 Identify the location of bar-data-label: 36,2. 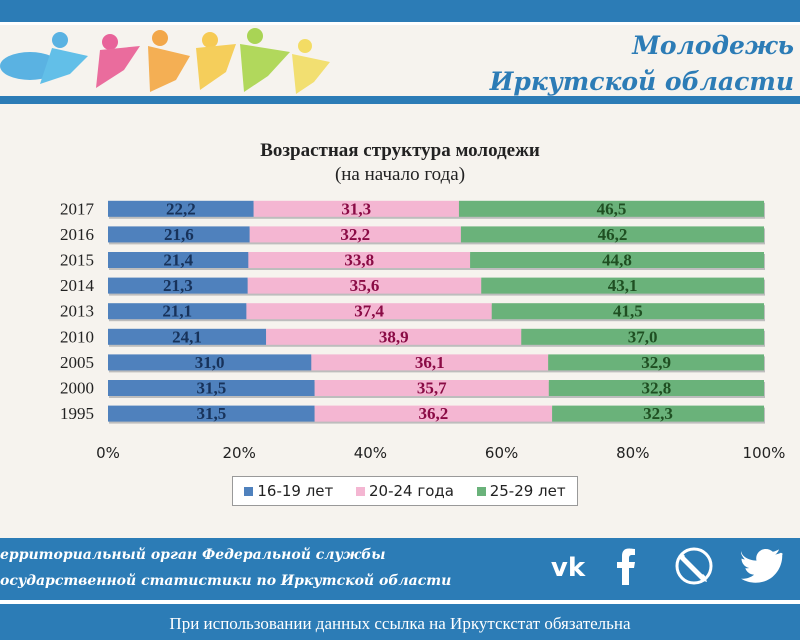
(434, 413).